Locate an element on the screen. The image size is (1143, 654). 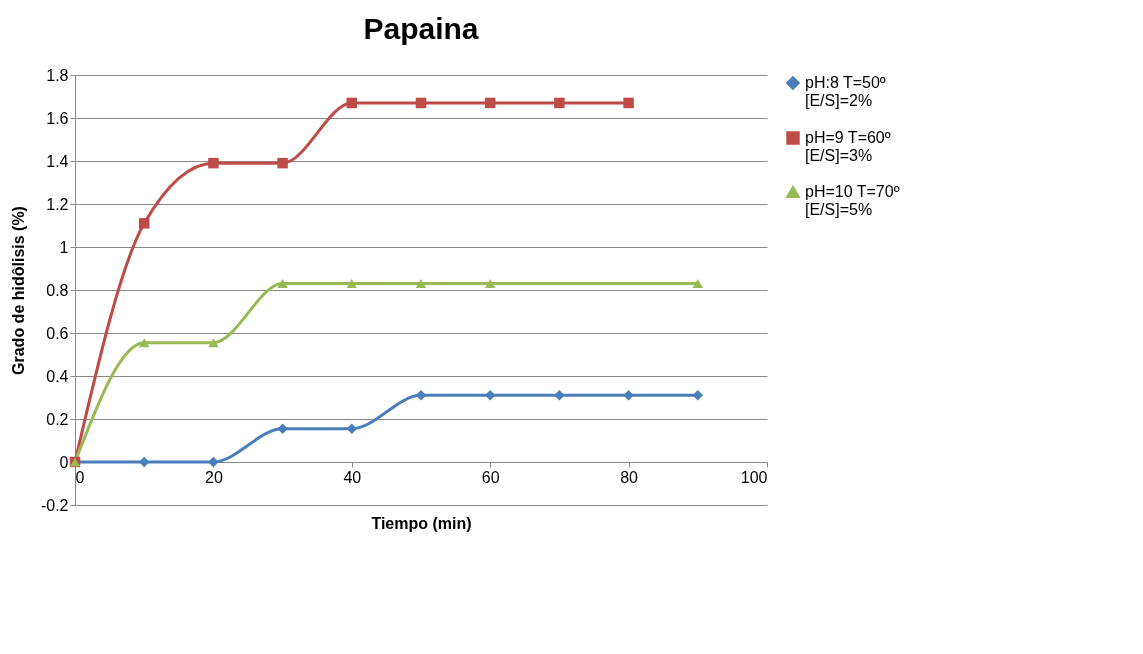
legend-label: pH=9 T=60º [E/S]=3% is located at coordinates (848, 146).